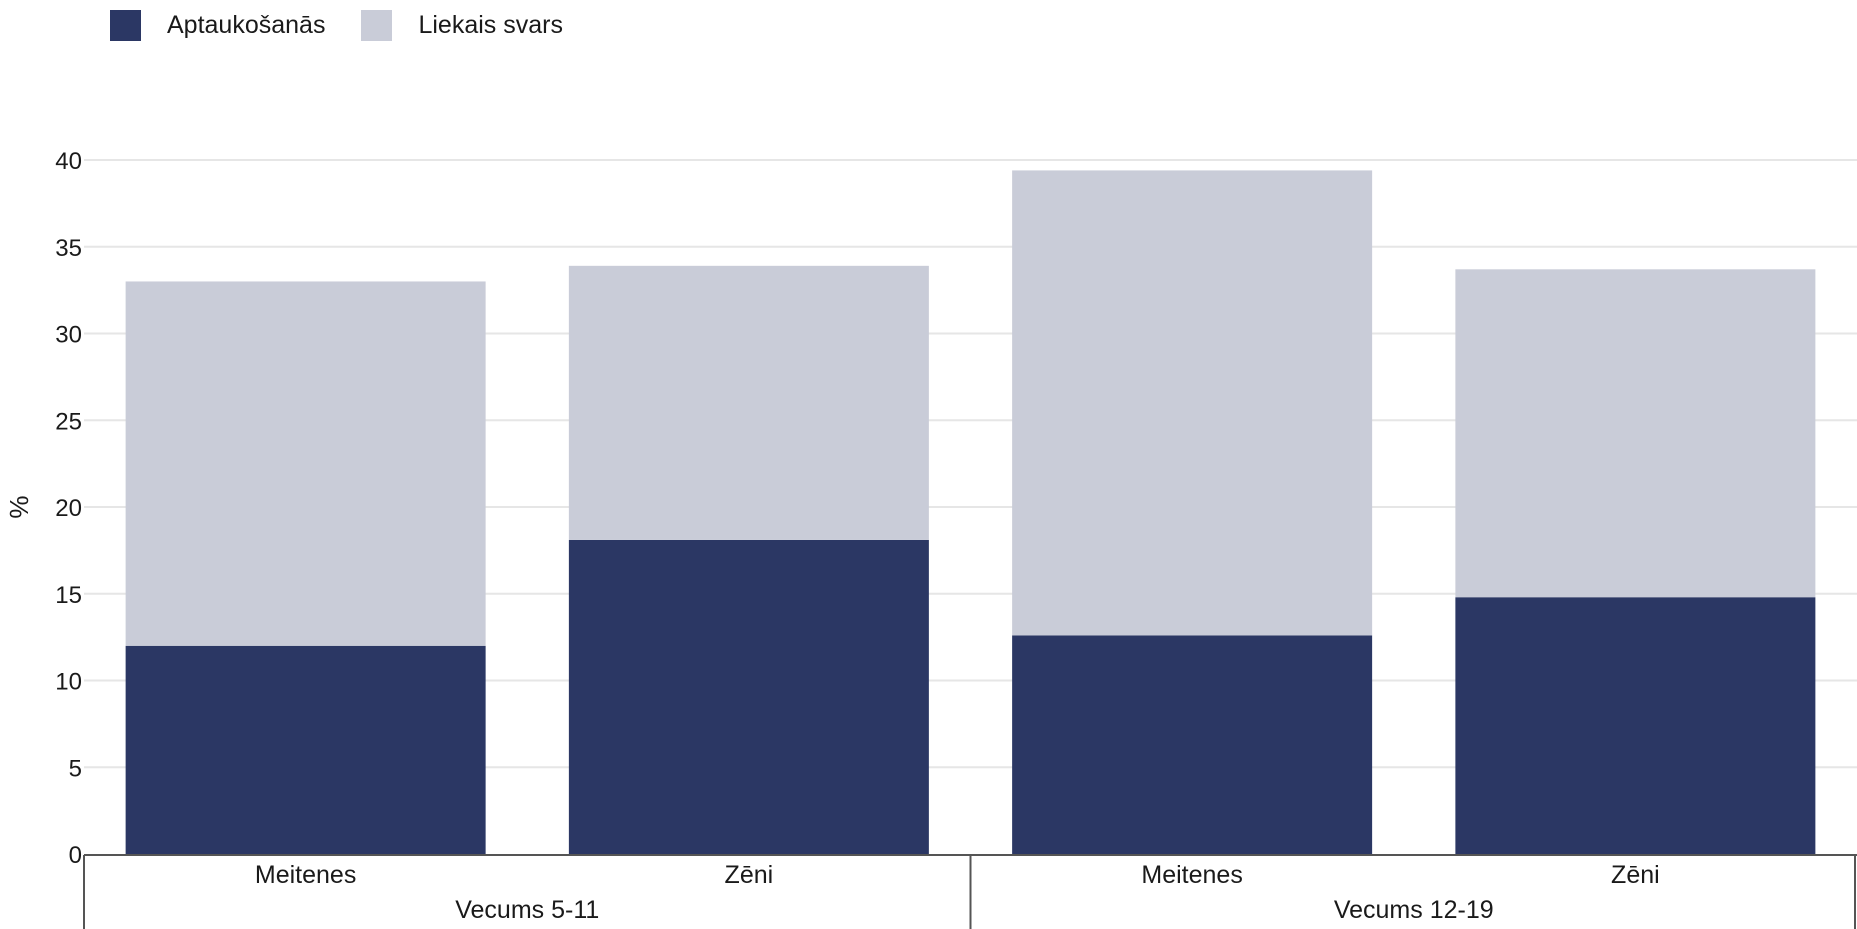  What do you see at coordinates (377, 25) in the screenshot?
I see `legend-swatch-liekais-svars` at bounding box center [377, 25].